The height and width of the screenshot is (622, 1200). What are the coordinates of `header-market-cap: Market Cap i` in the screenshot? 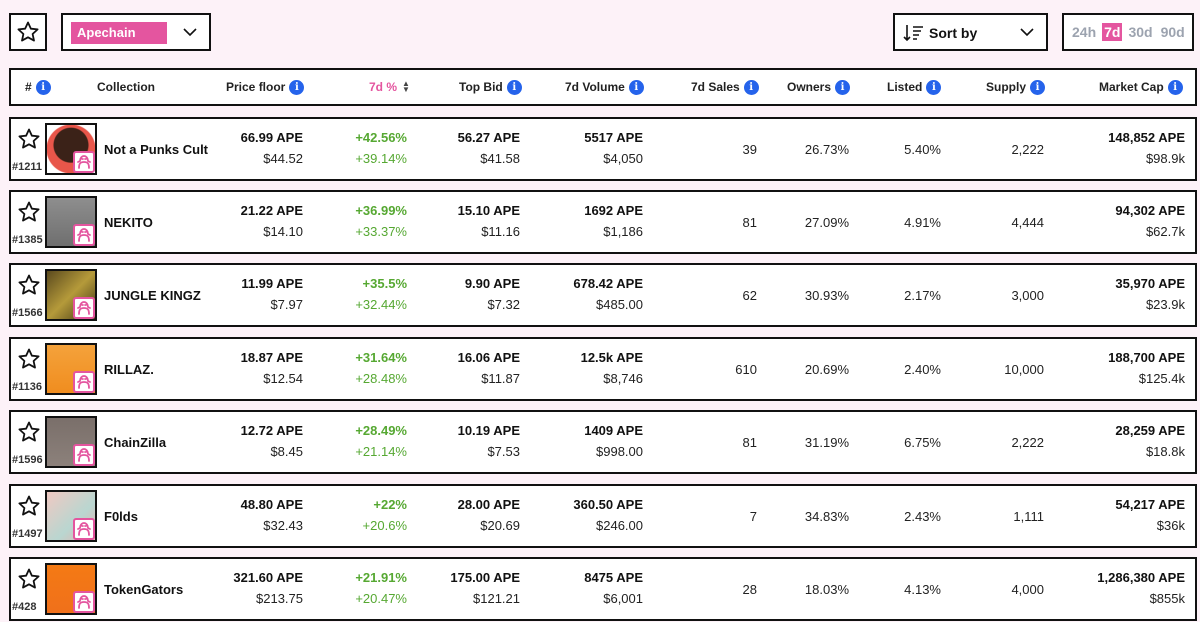 It's located at (1141, 87).